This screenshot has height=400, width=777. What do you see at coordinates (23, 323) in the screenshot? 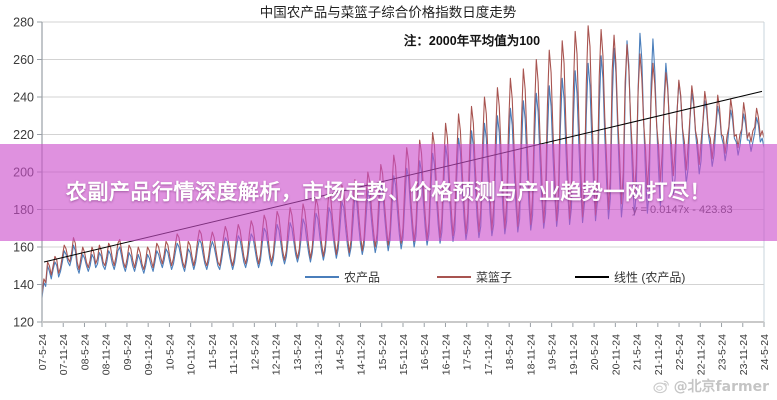
I see `svg-text: 120` at bounding box center [23, 323].